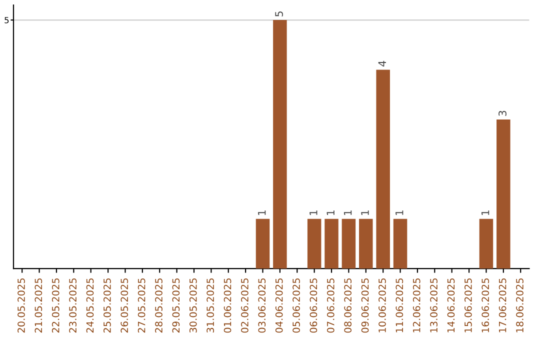 The image size is (540, 340). Describe the element at coordinates (348, 305) in the screenshot. I see `x-tick-label: 08.06.2025` at that location.